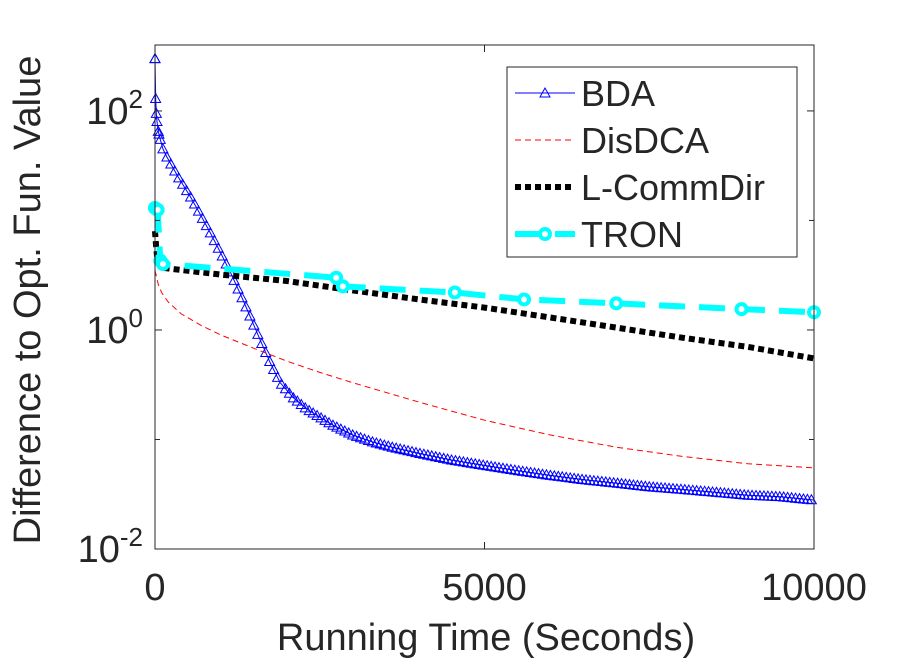  I want to click on x-tick-label: 10000, so click(814, 588).